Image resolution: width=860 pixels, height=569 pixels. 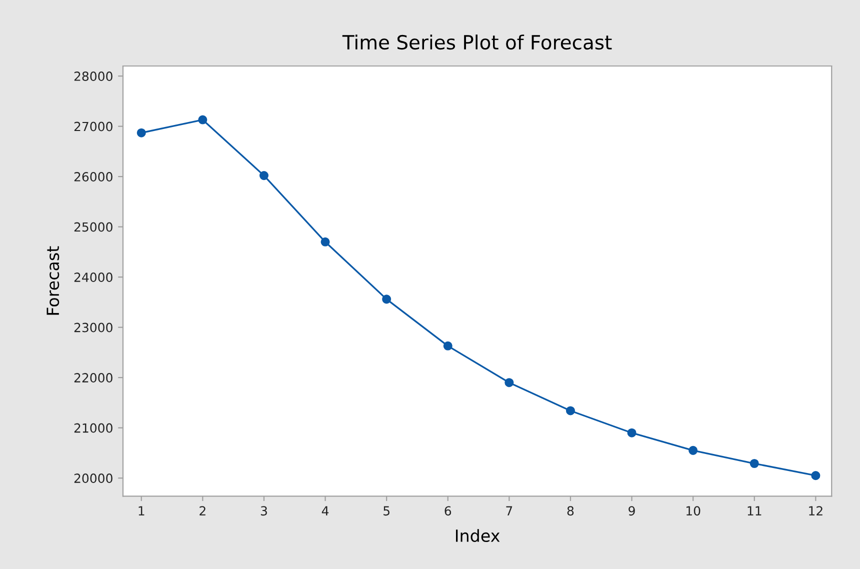 What do you see at coordinates (93, 377) in the screenshot?
I see `y-tick-label: 22000` at bounding box center [93, 377].